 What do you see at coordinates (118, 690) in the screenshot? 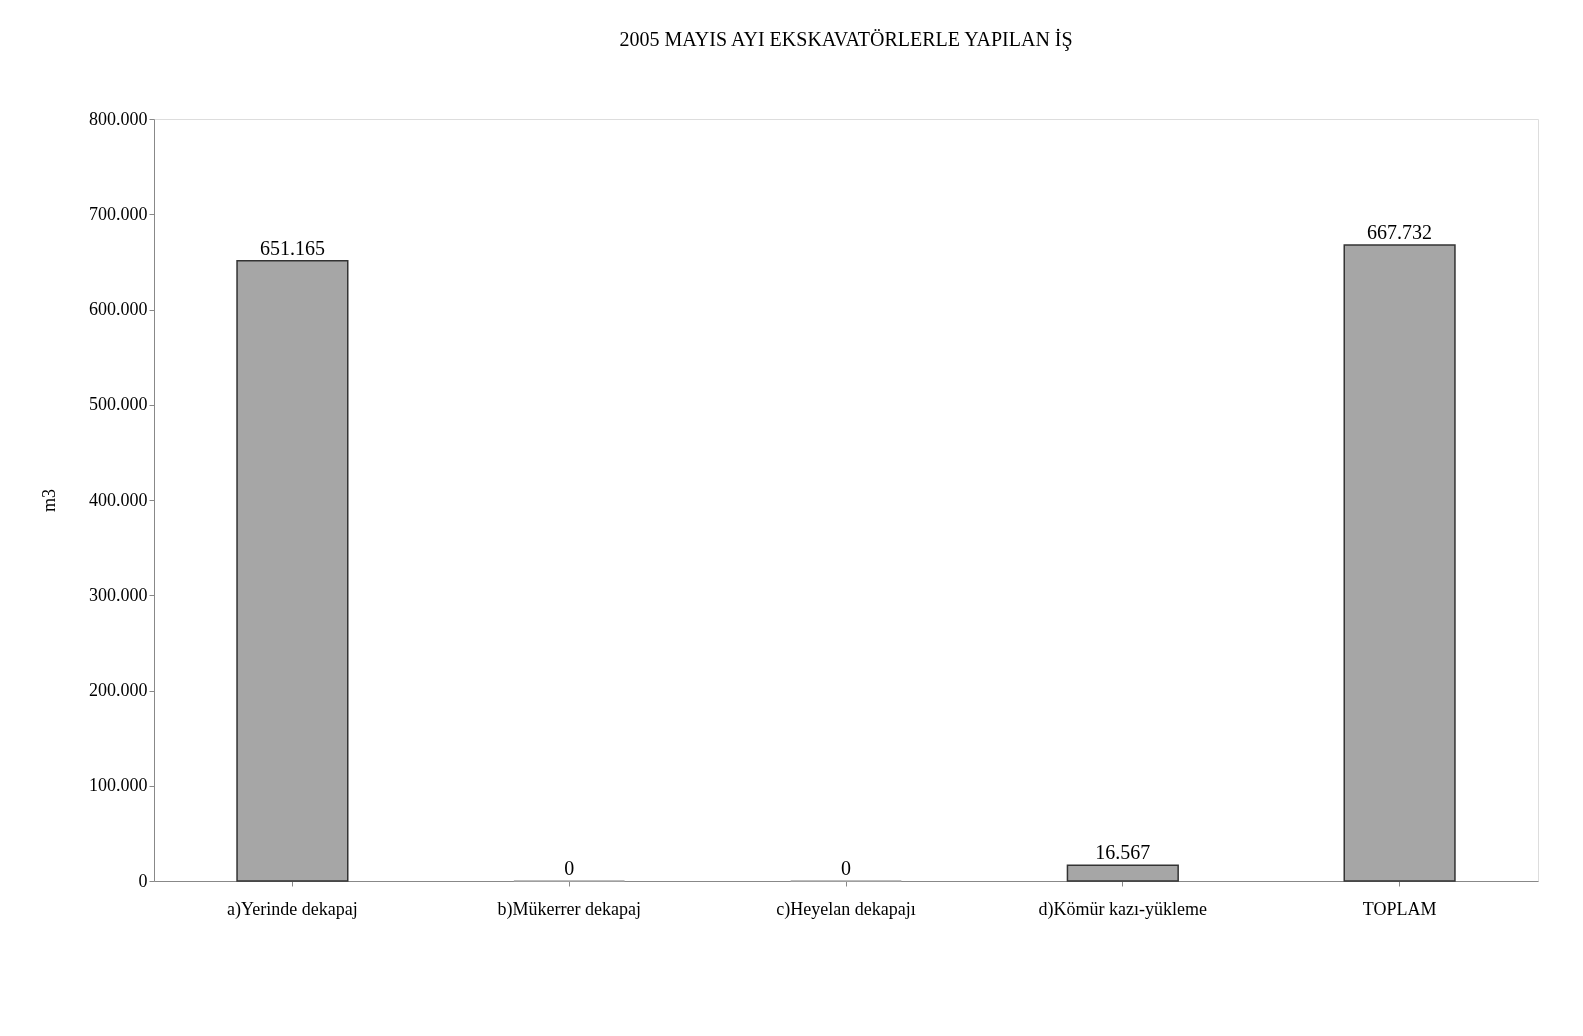
I see `y-tick-label: 200.000` at bounding box center [118, 690].